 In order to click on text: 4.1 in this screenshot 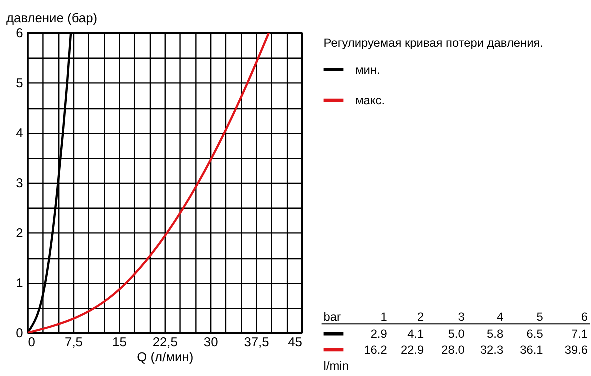, I will do `click(416, 333)`.